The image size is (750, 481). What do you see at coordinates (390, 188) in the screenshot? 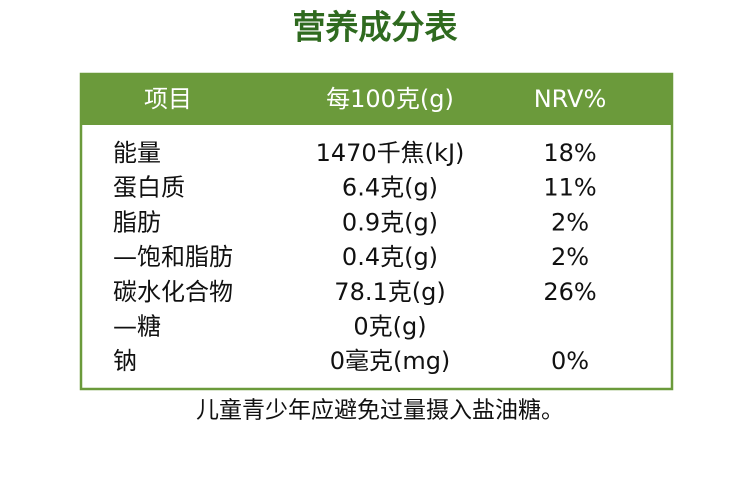
I see `table-cell: 6.4克(g)` at bounding box center [390, 188].